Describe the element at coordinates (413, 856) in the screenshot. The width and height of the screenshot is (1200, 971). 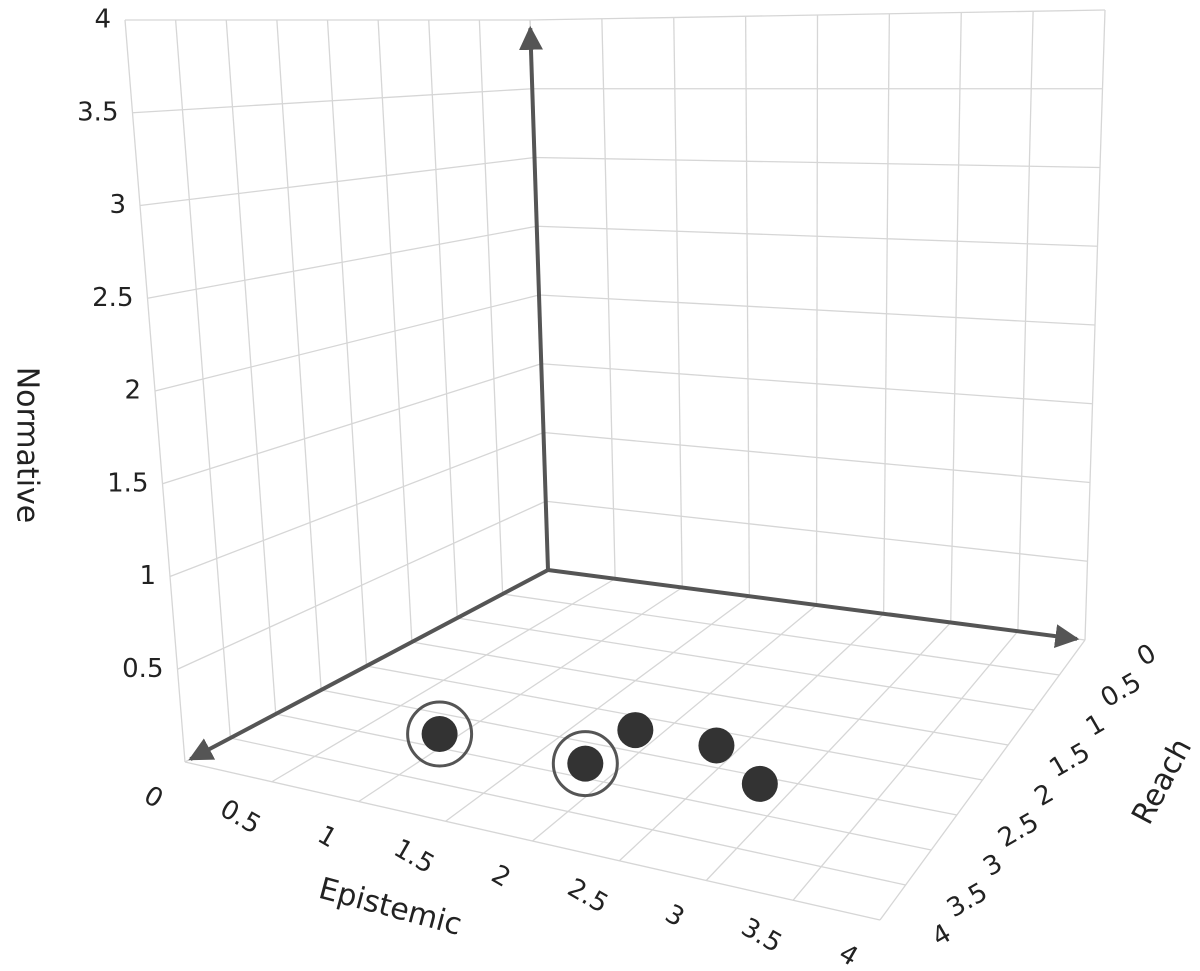
I see `x-tick-label: 1.5` at that location.